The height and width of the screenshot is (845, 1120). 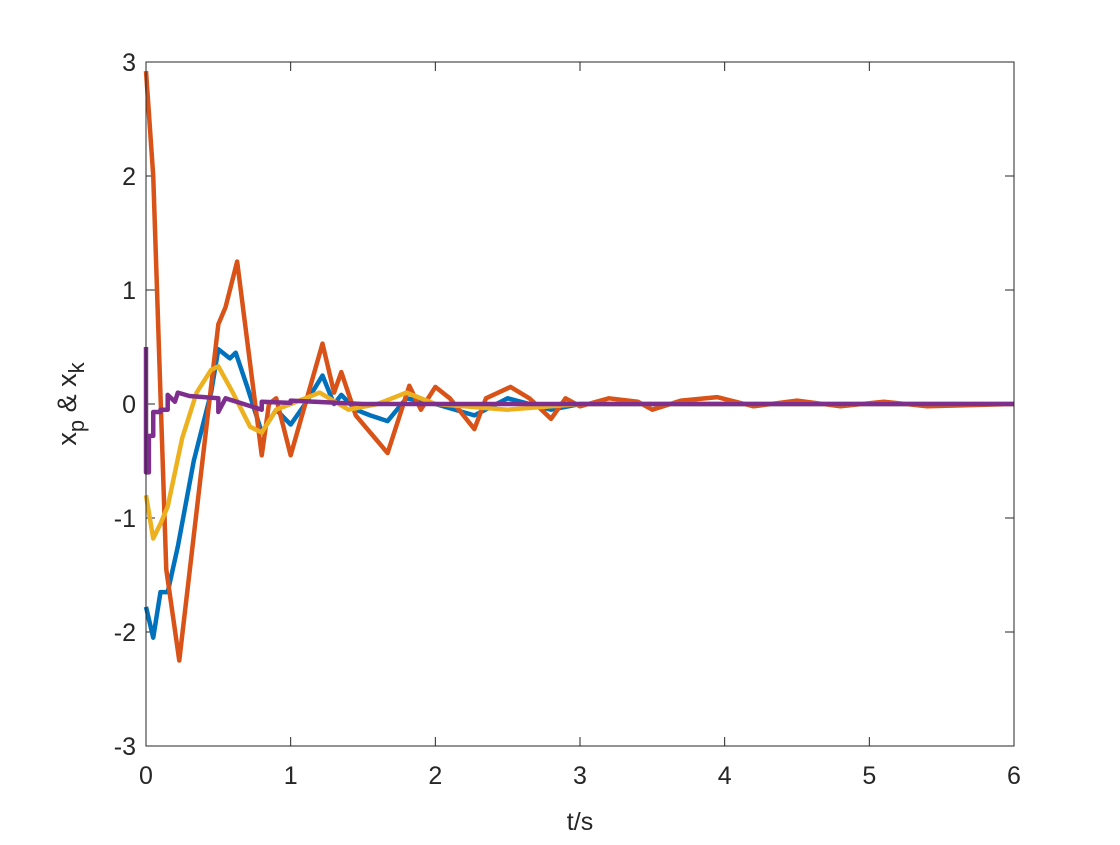 I want to click on x-axis-label: t/s, so click(x=580, y=822).